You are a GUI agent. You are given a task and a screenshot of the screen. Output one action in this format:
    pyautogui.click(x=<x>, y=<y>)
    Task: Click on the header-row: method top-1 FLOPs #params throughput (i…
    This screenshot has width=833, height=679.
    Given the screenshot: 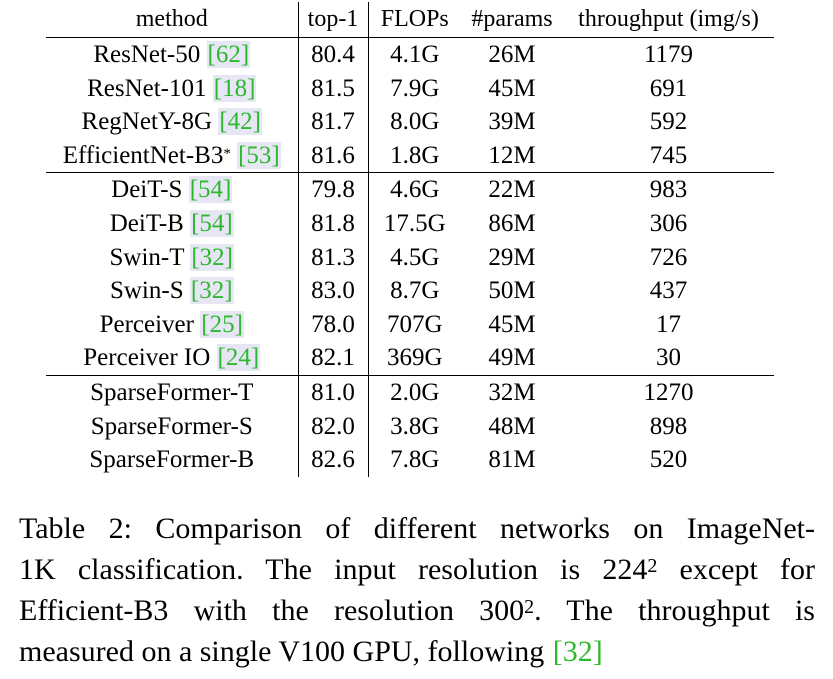 What is the action you would take?
    pyautogui.click(x=410, y=20)
    